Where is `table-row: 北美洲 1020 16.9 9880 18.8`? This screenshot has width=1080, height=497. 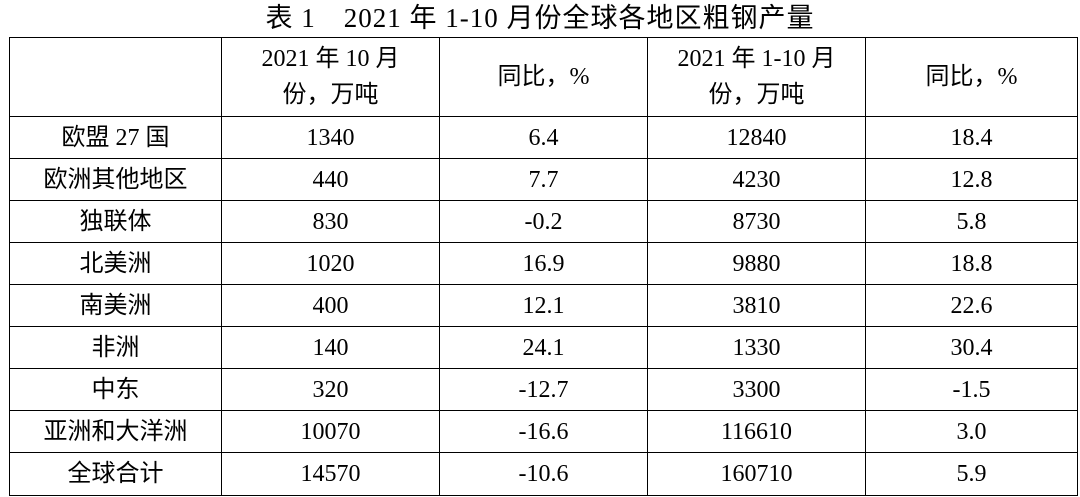
table-row: 北美洲 1020 16.9 9880 18.8 is located at coordinates (543, 263).